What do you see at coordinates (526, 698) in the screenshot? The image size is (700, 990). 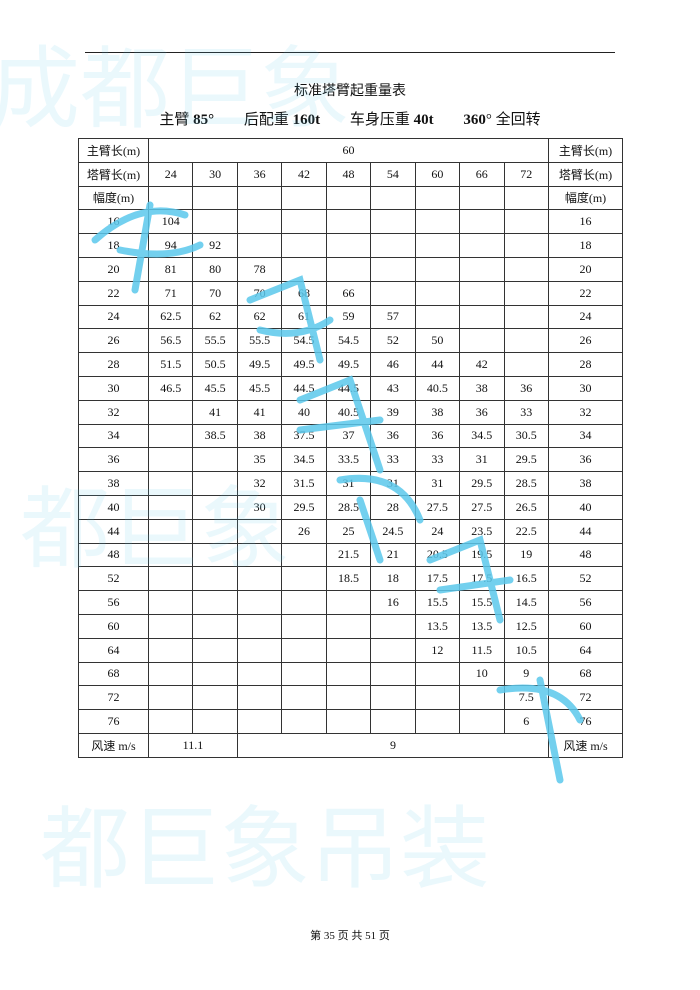 I see `capacity-cell: 7.5` at bounding box center [526, 698].